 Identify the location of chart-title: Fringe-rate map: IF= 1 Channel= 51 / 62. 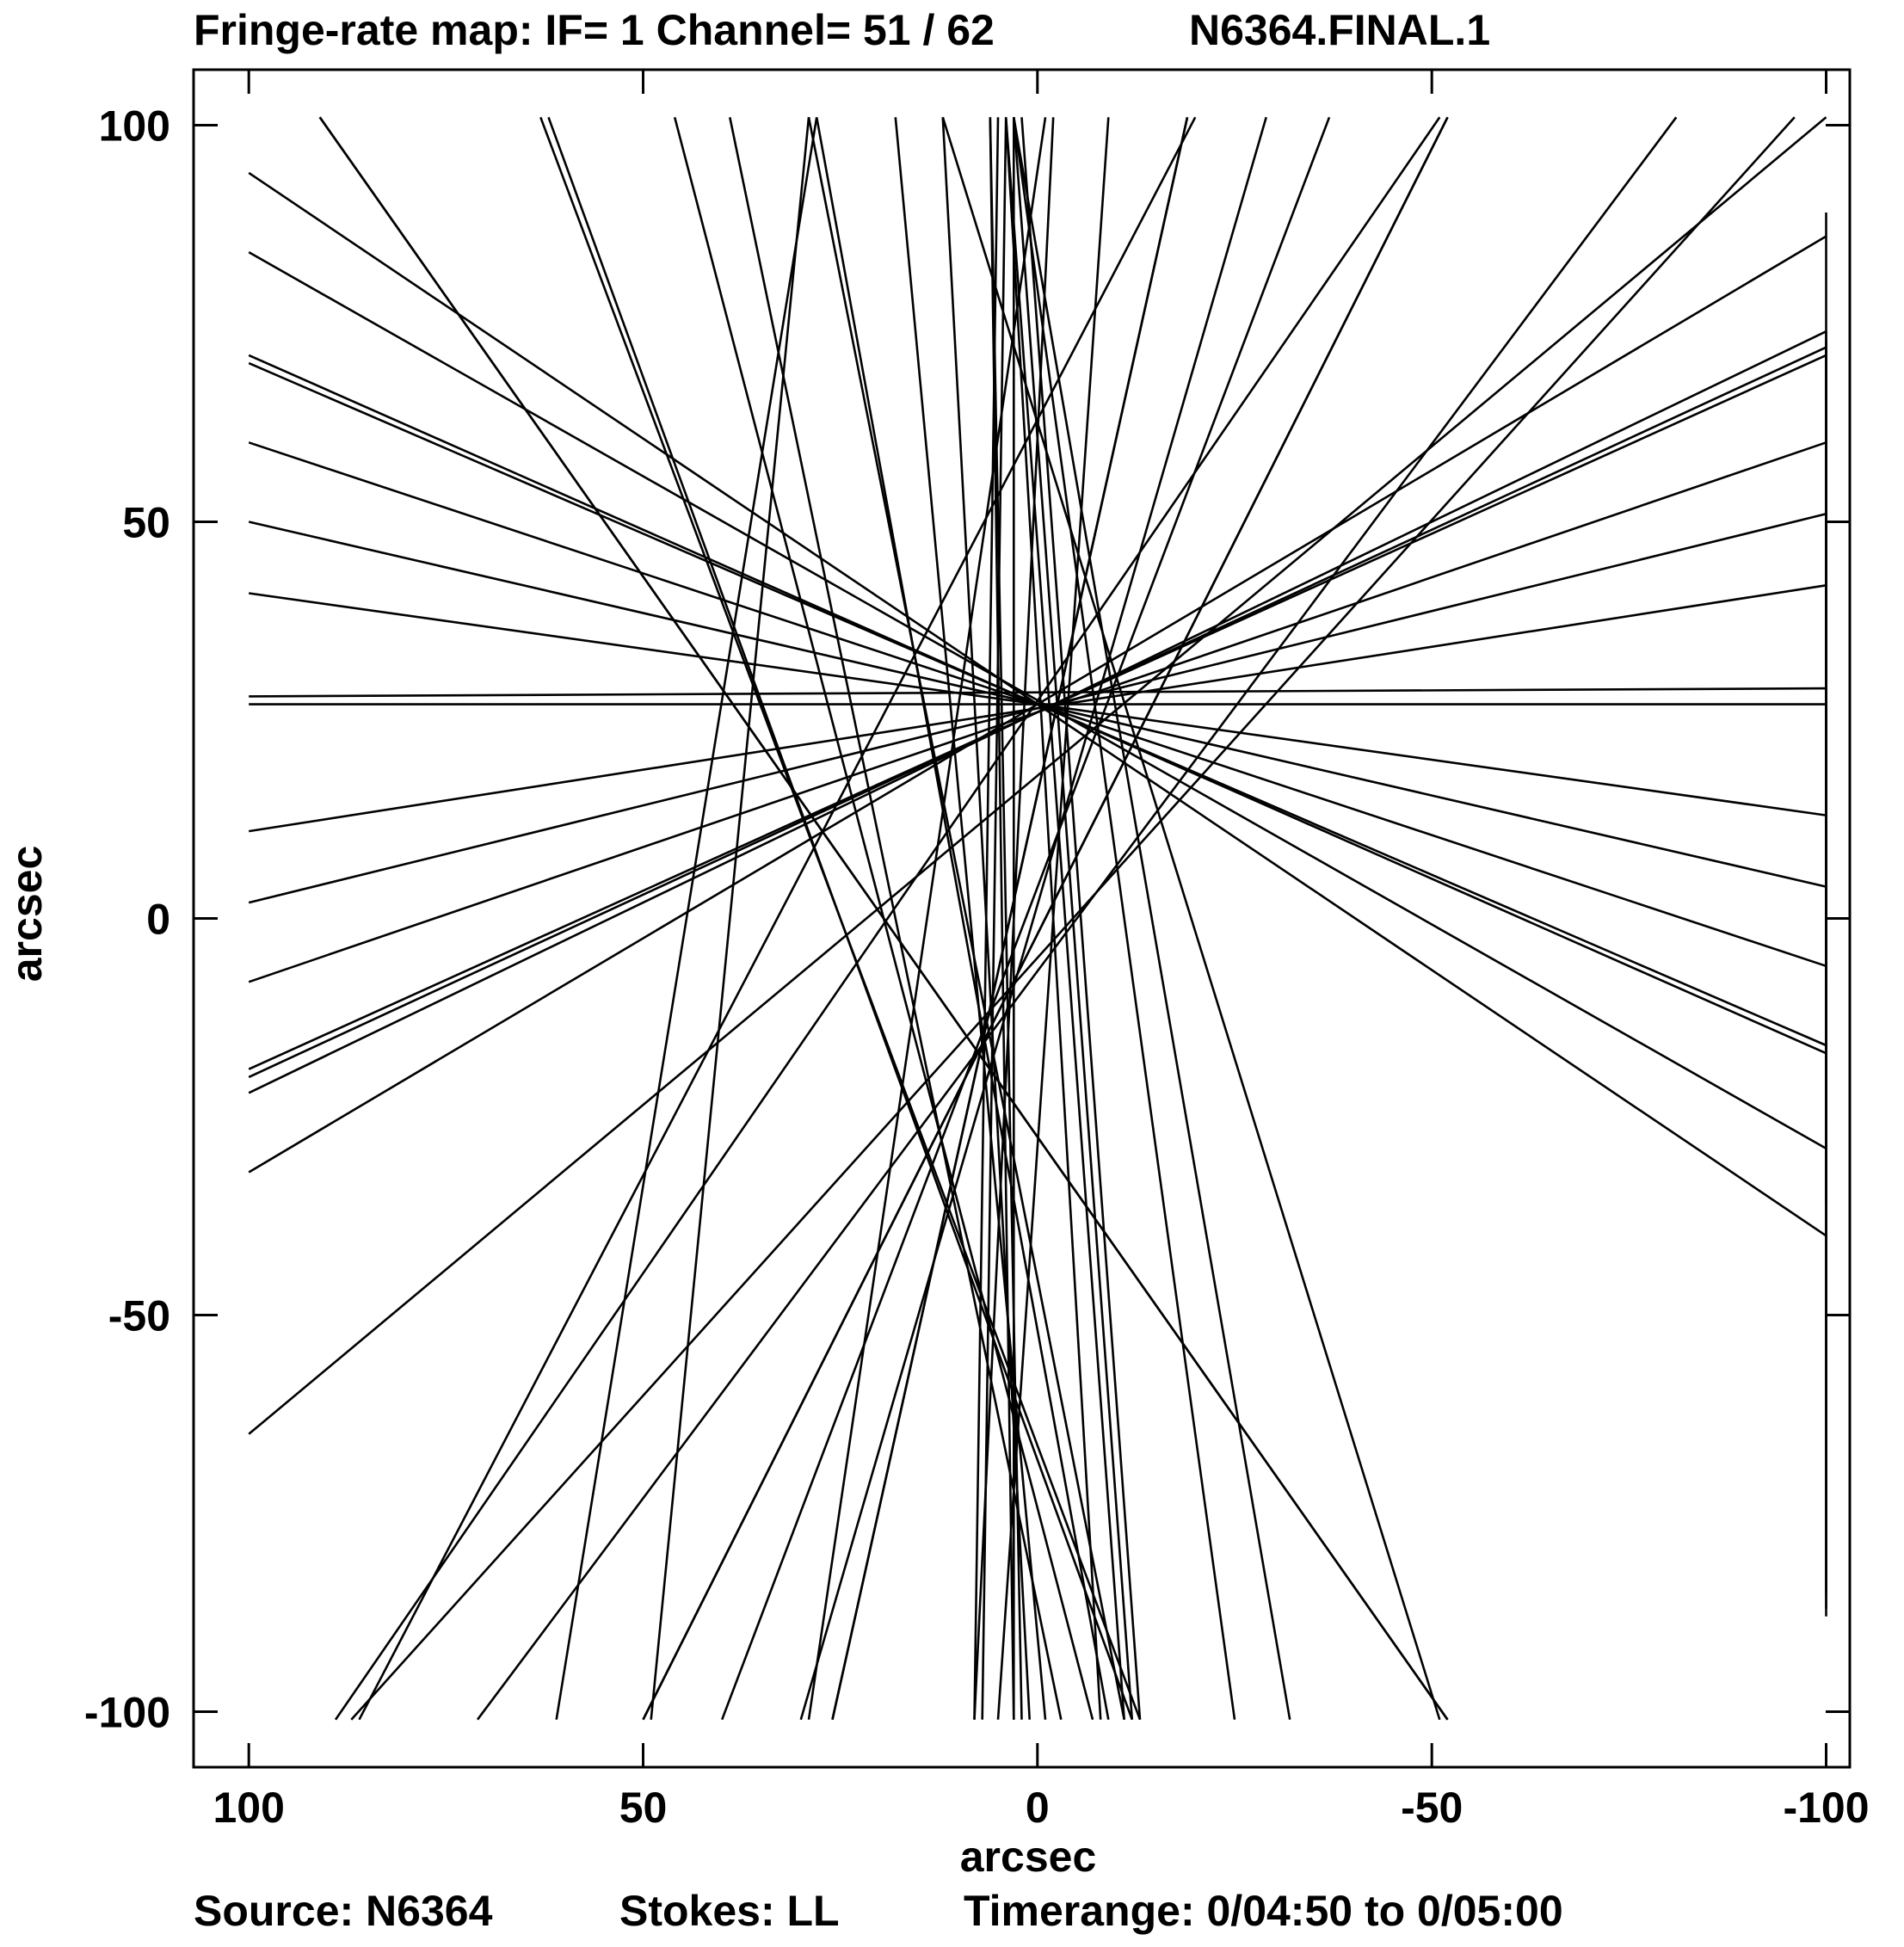
(594, 30).